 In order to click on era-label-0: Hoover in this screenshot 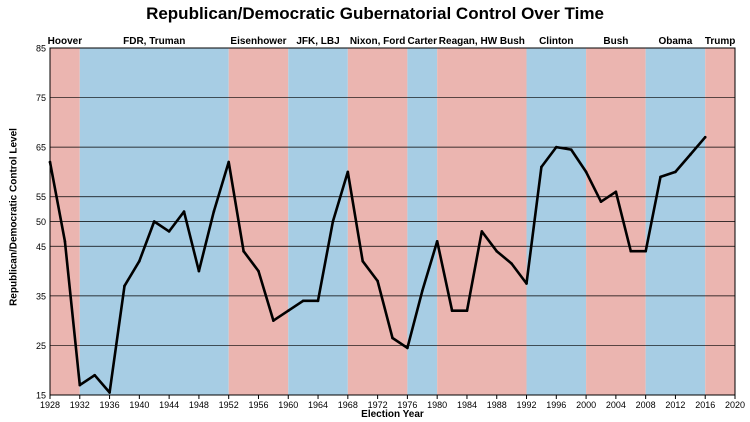, I will do `click(65, 41)`.